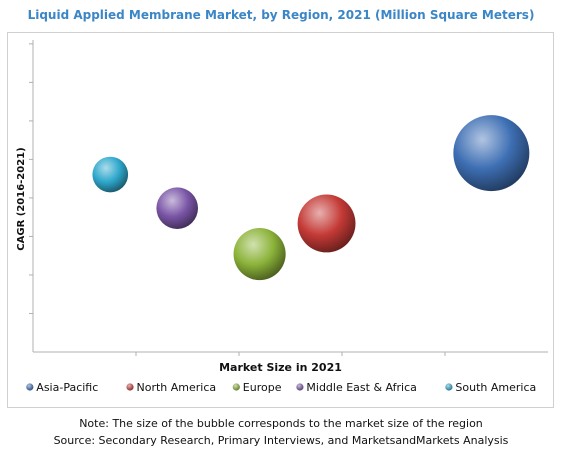 This screenshot has width=562, height=452. I want to click on x-axis-label: Market Size in 2021, so click(280, 367).